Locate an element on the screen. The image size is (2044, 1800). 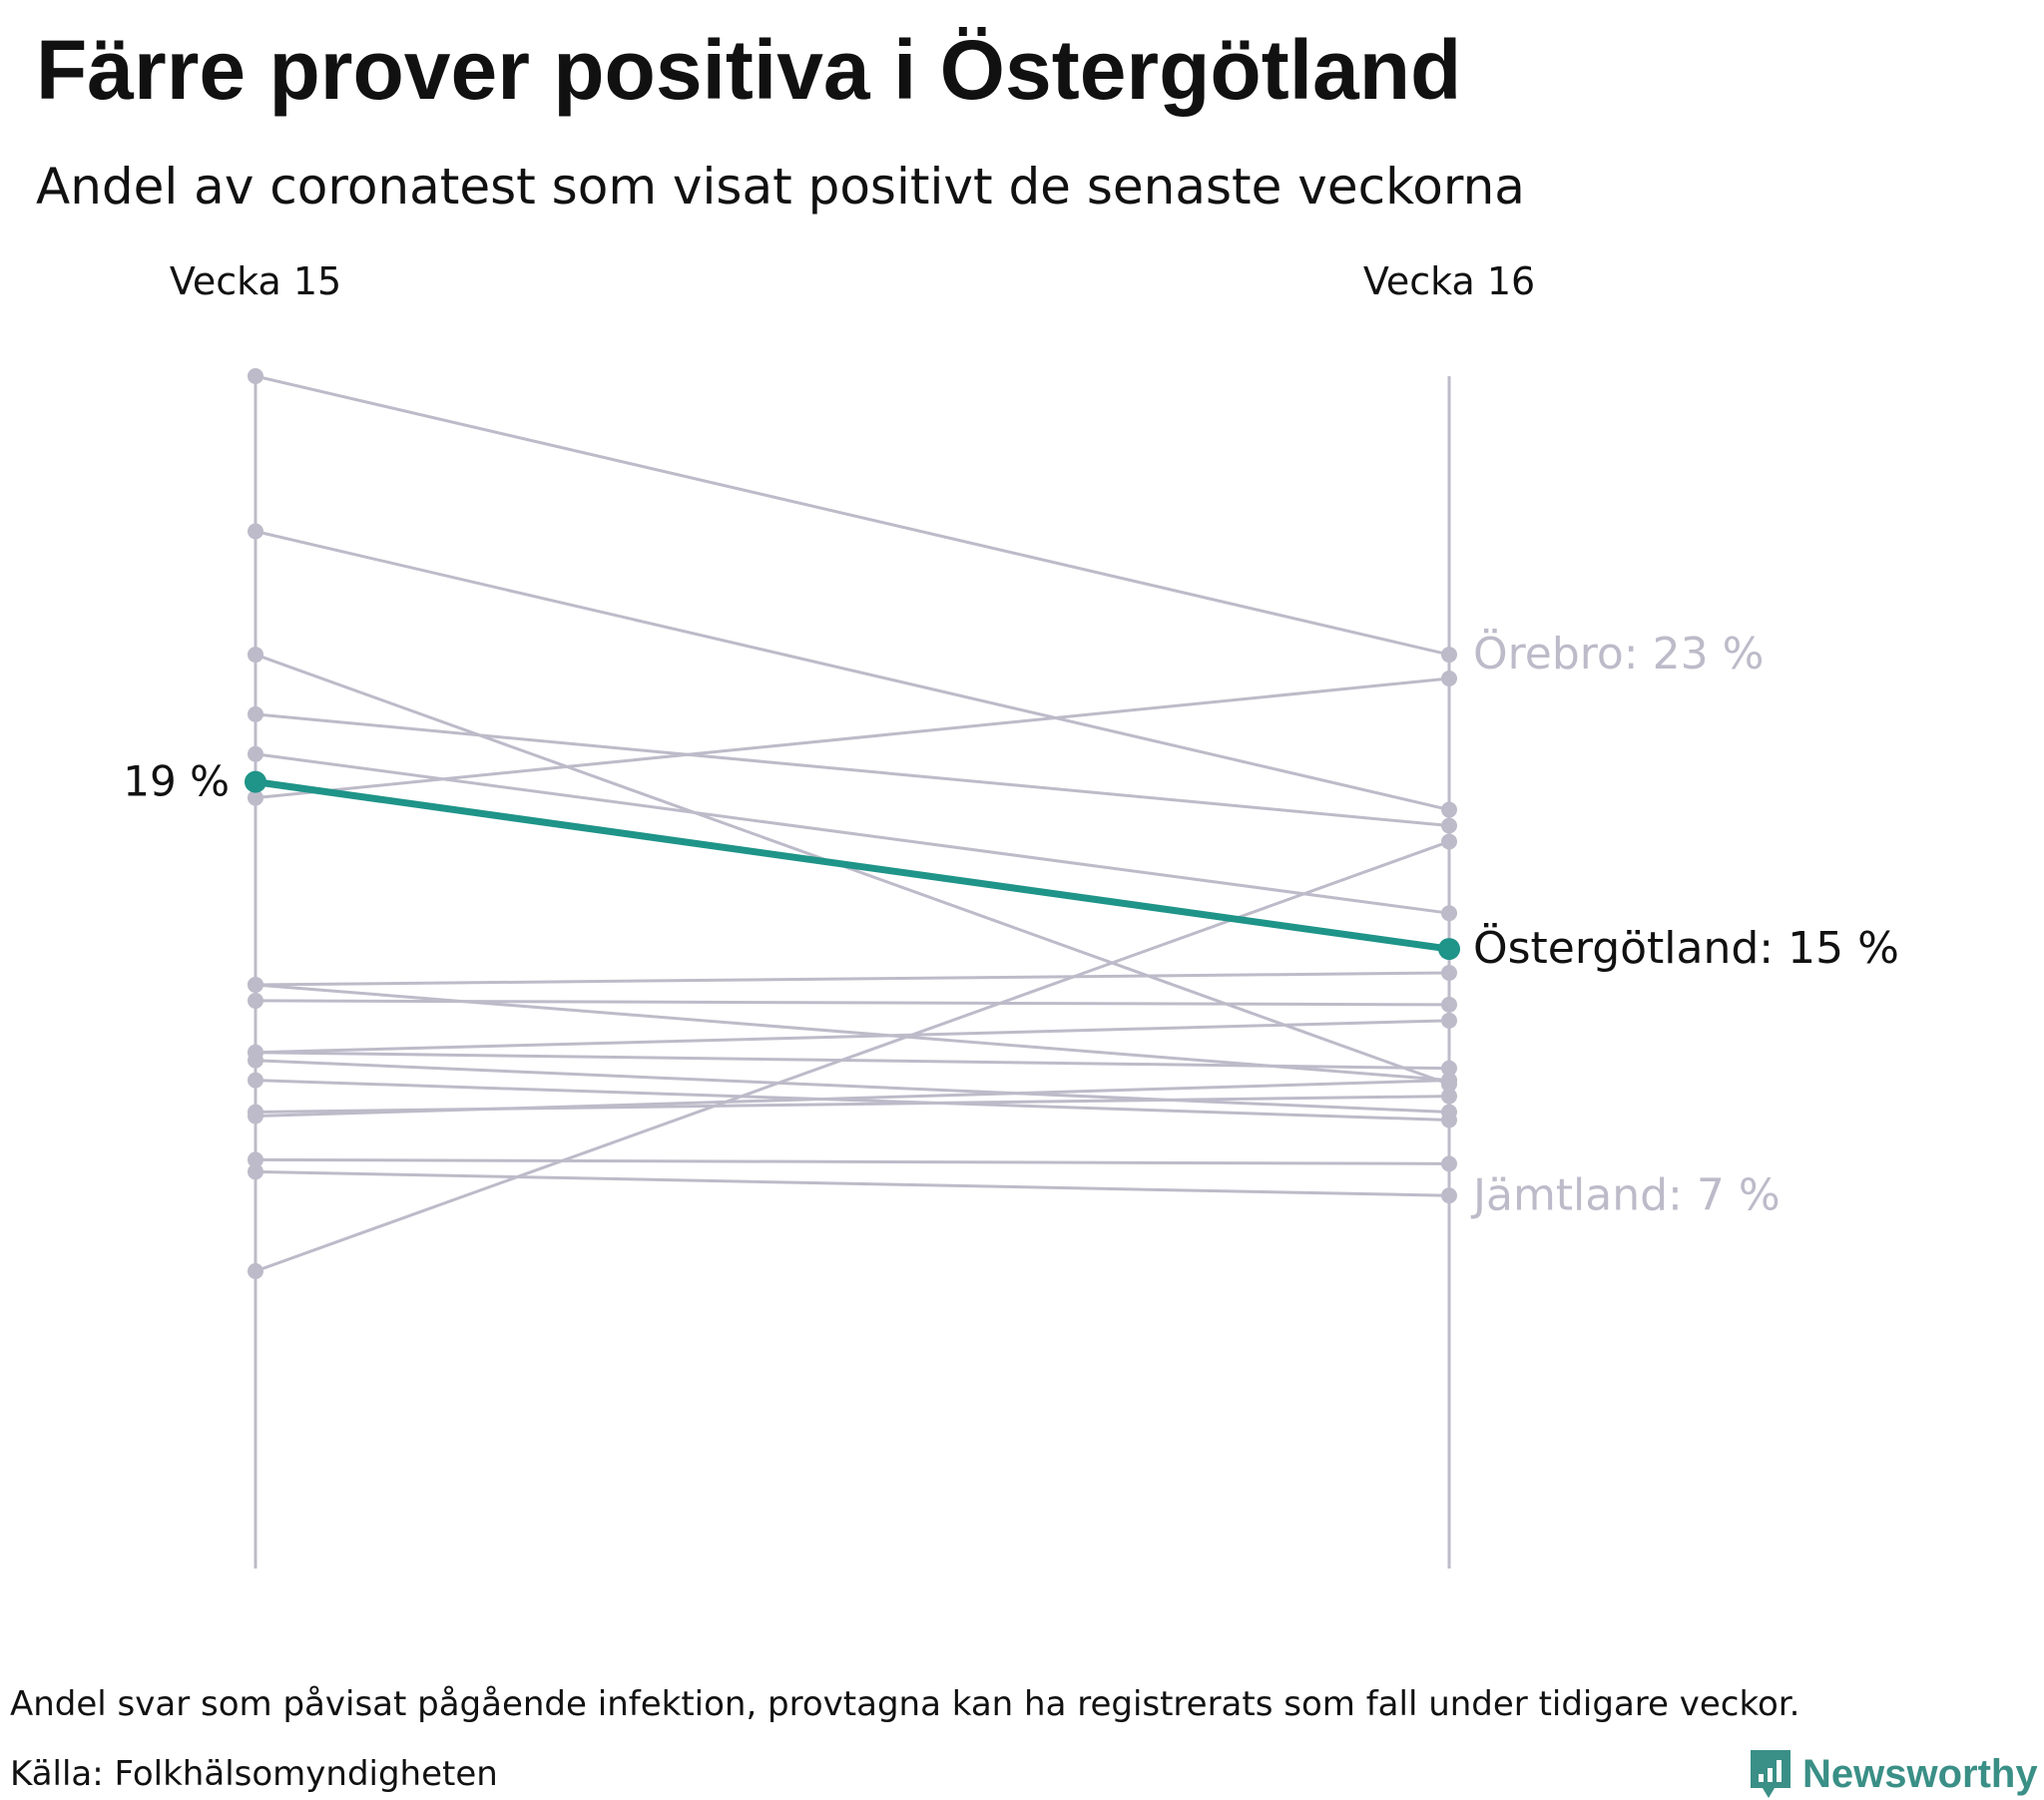
end-annotation-0: Örebro: 23 % is located at coordinates (1618, 653).